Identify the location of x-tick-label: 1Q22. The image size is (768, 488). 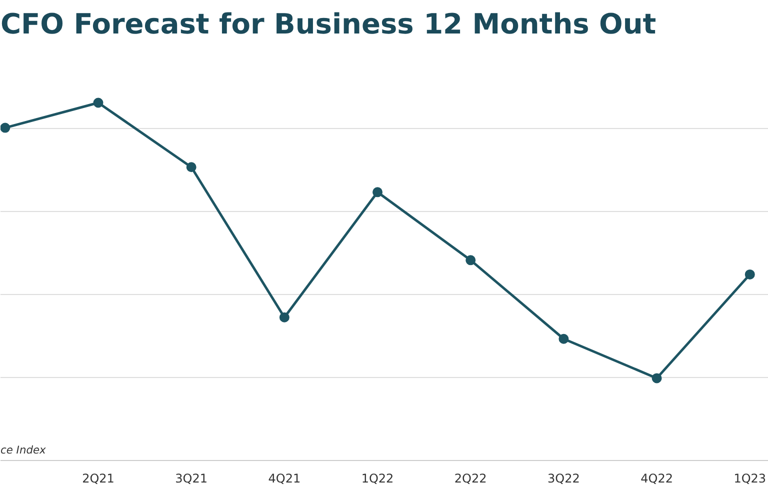
(377, 479).